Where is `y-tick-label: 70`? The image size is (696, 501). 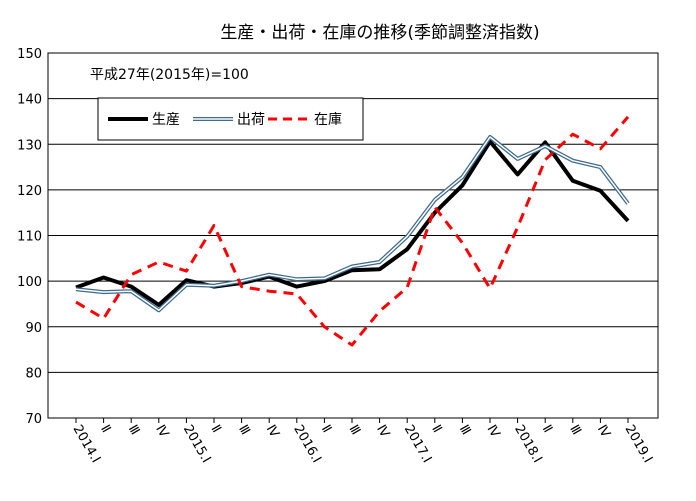 y-tick-label: 70 is located at coordinates (33, 419).